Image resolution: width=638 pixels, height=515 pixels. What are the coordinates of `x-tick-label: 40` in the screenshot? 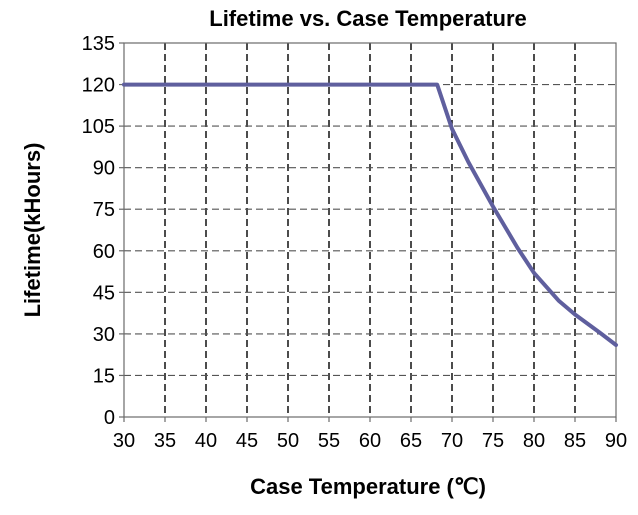 It's located at (206, 441).